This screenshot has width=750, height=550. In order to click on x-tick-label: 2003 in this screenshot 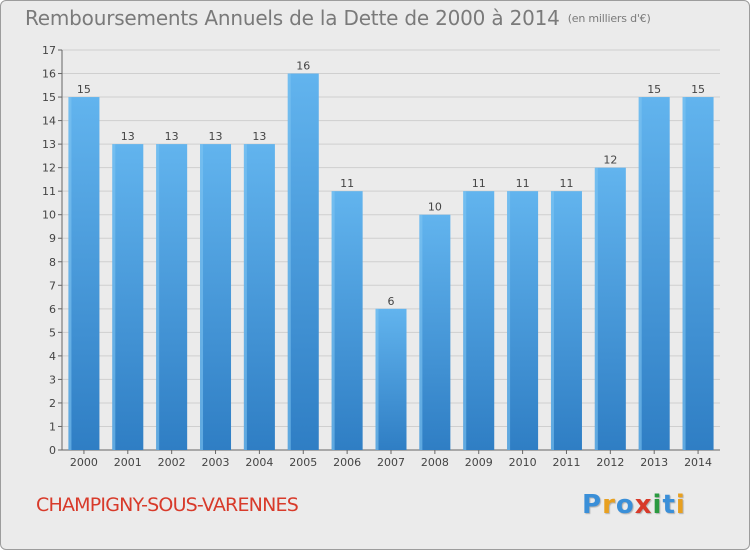, I will do `click(216, 462)`.